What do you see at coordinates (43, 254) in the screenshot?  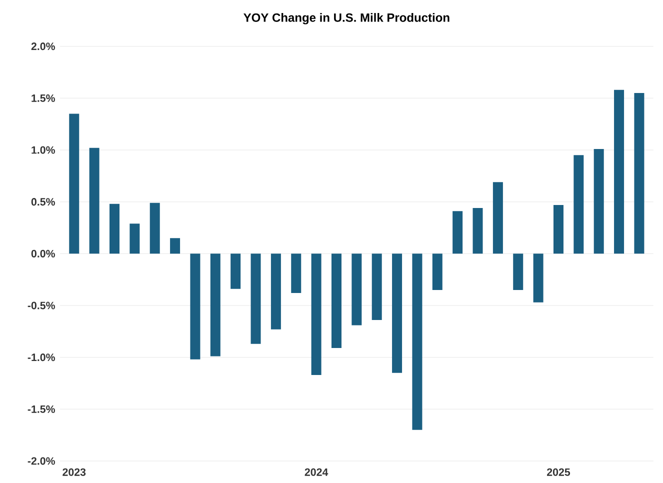 I see `y-tick-label: 0.0%` at bounding box center [43, 254].